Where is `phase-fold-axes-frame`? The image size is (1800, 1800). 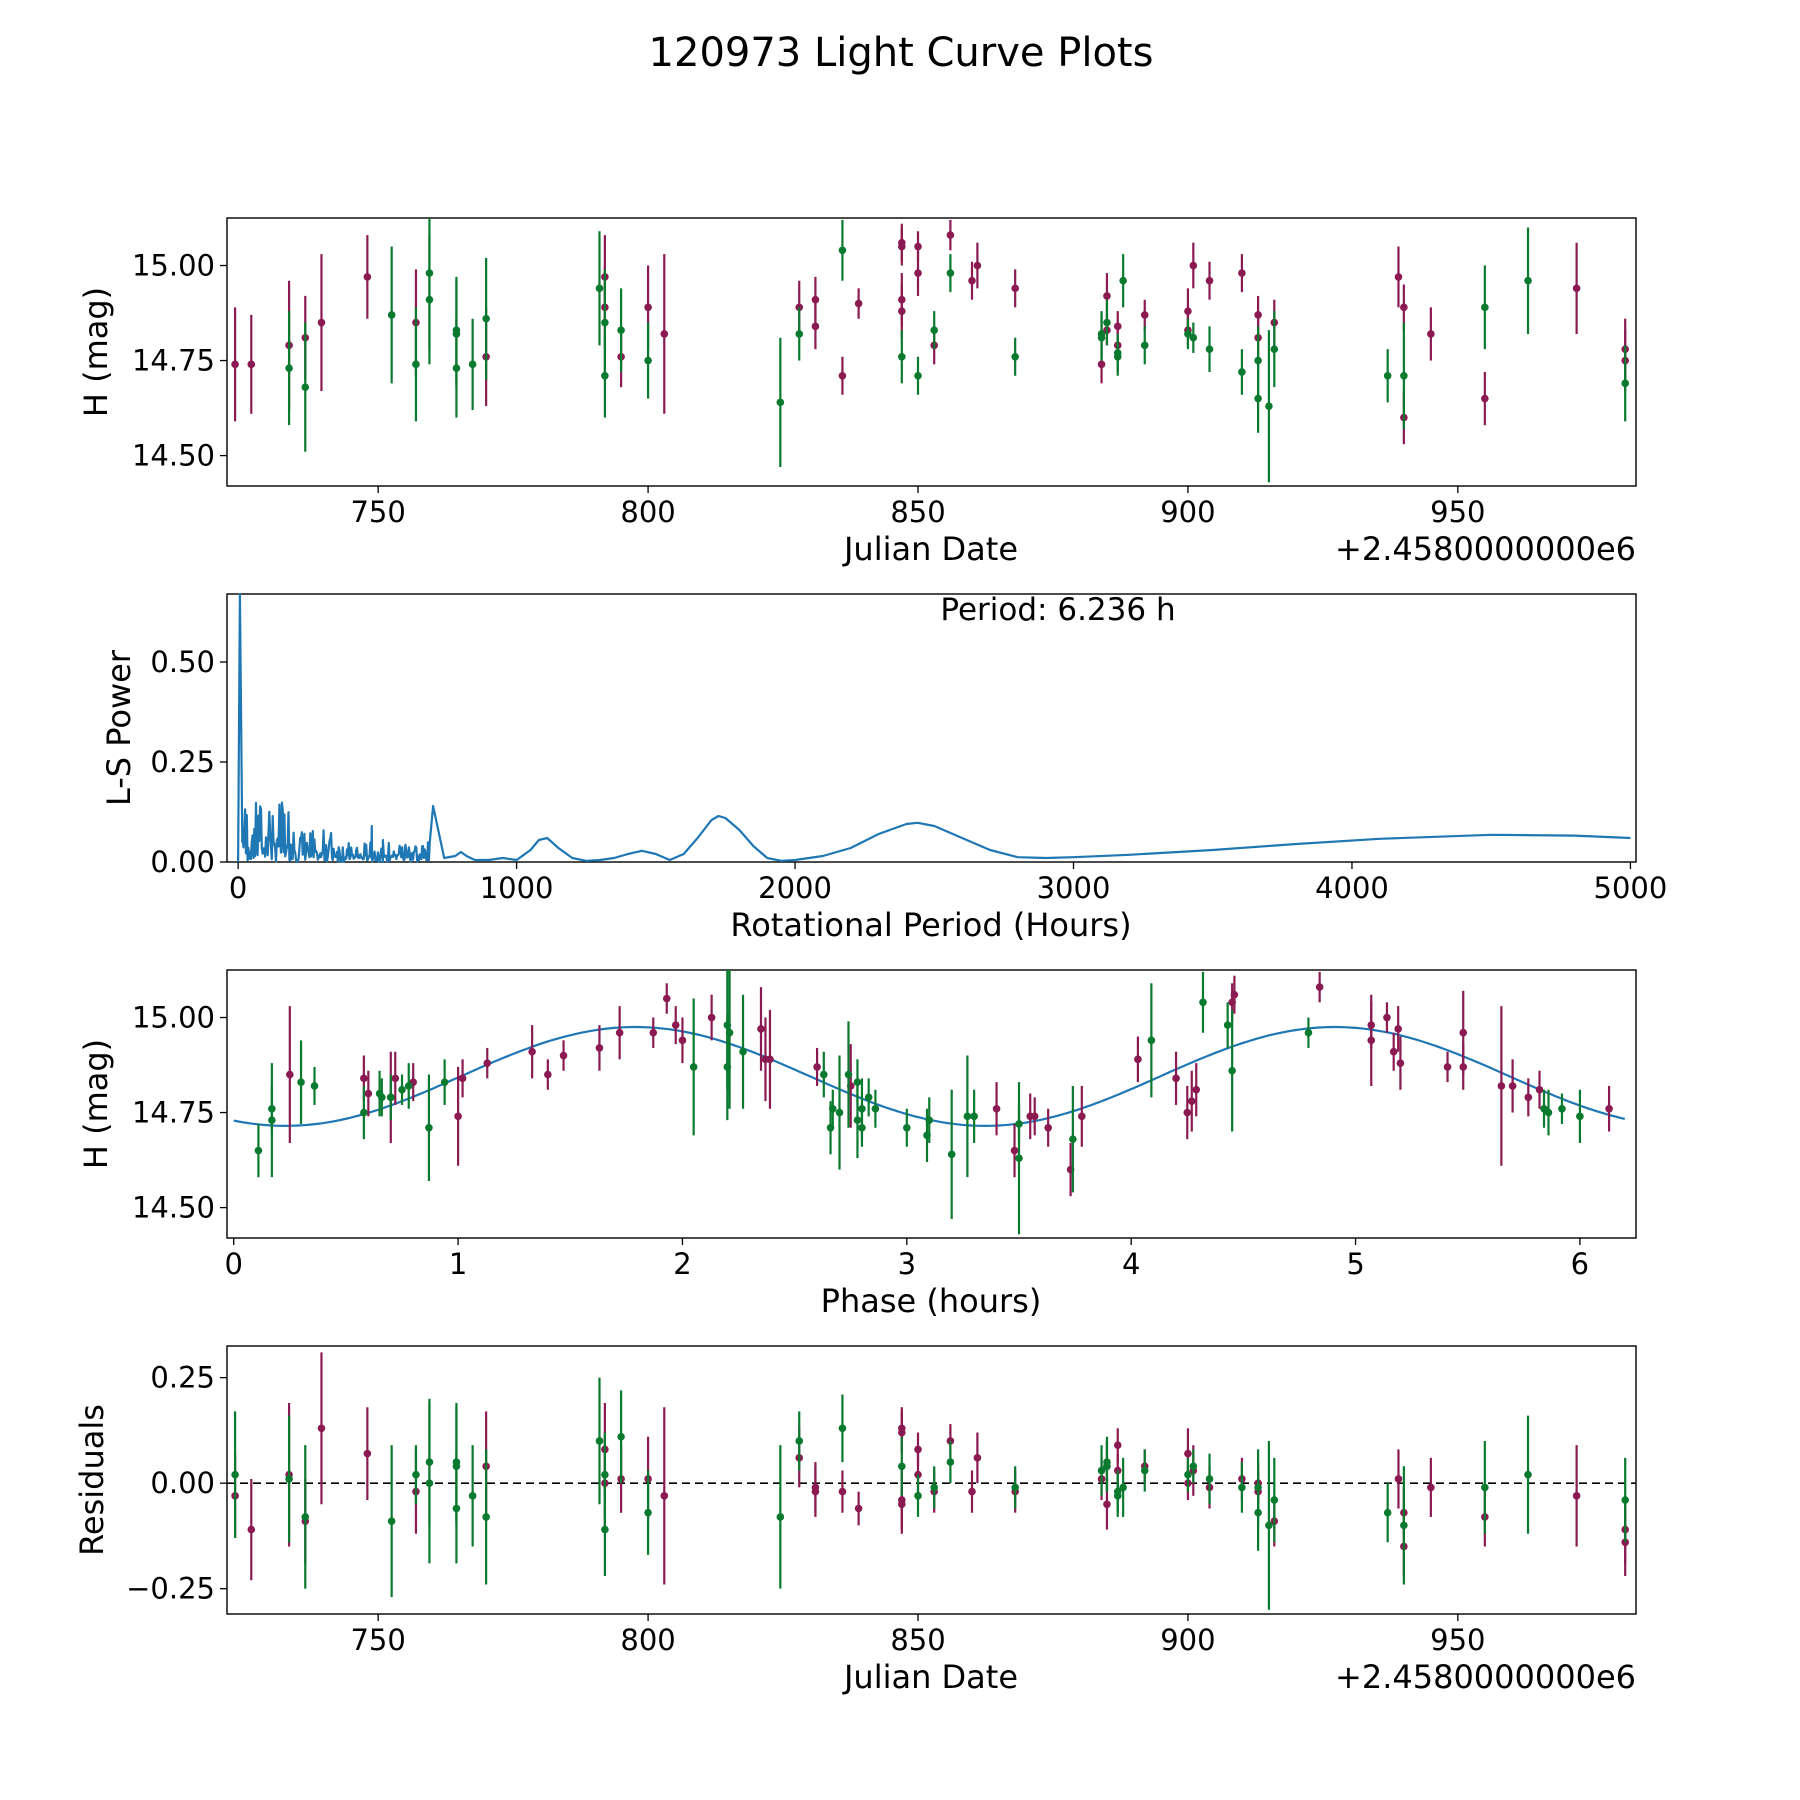
phase-fold-axes-frame is located at coordinates (931, 1104).